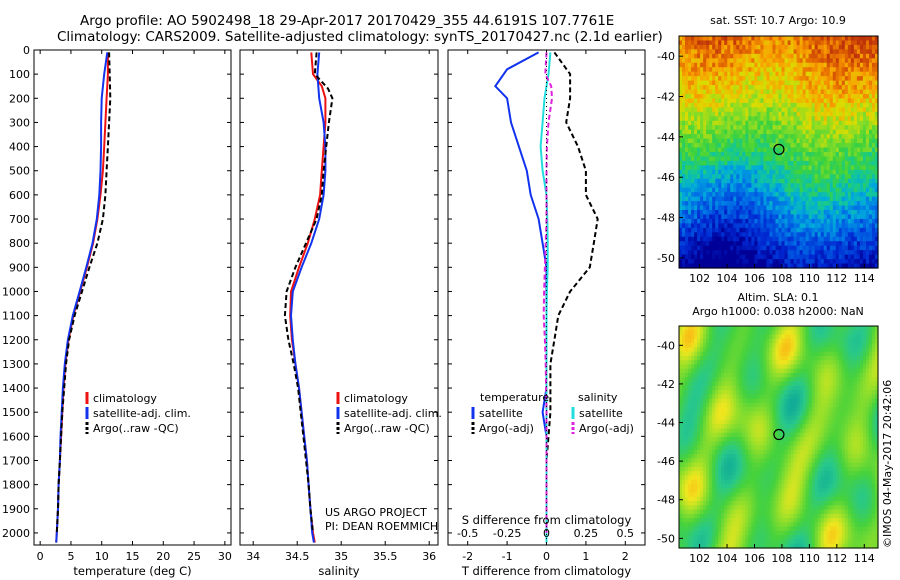 The height and width of the screenshot is (580, 900). Describe the element at coordinates (501, 413) in the screenshot. I see `legend-entry: satellite` at that location.